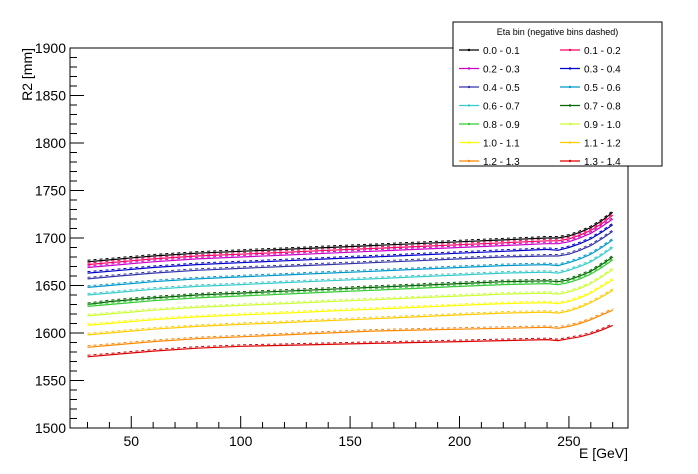 This screenshot has height=474, width=698. Describe the element at coordinates (50, 96) in the screenshot. I see `y-tick-label: 1850` at that location.